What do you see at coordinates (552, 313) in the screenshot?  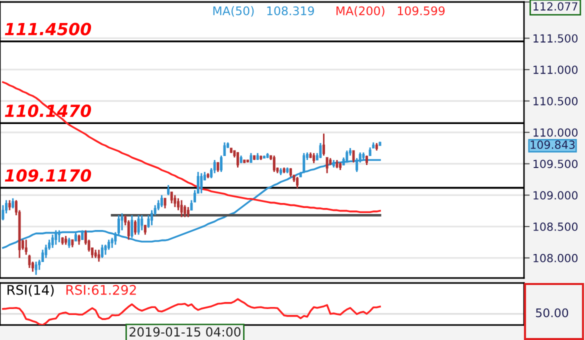 I see `text: 50.00` at bounding box center [552, 313].